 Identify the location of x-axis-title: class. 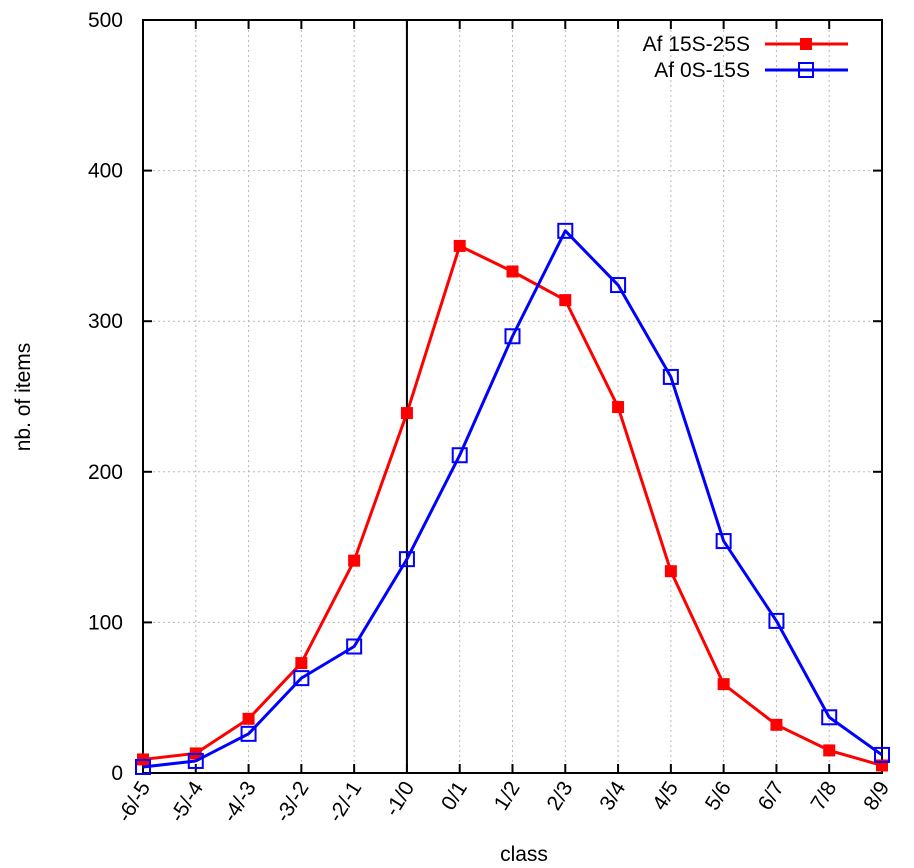
(524, 854).